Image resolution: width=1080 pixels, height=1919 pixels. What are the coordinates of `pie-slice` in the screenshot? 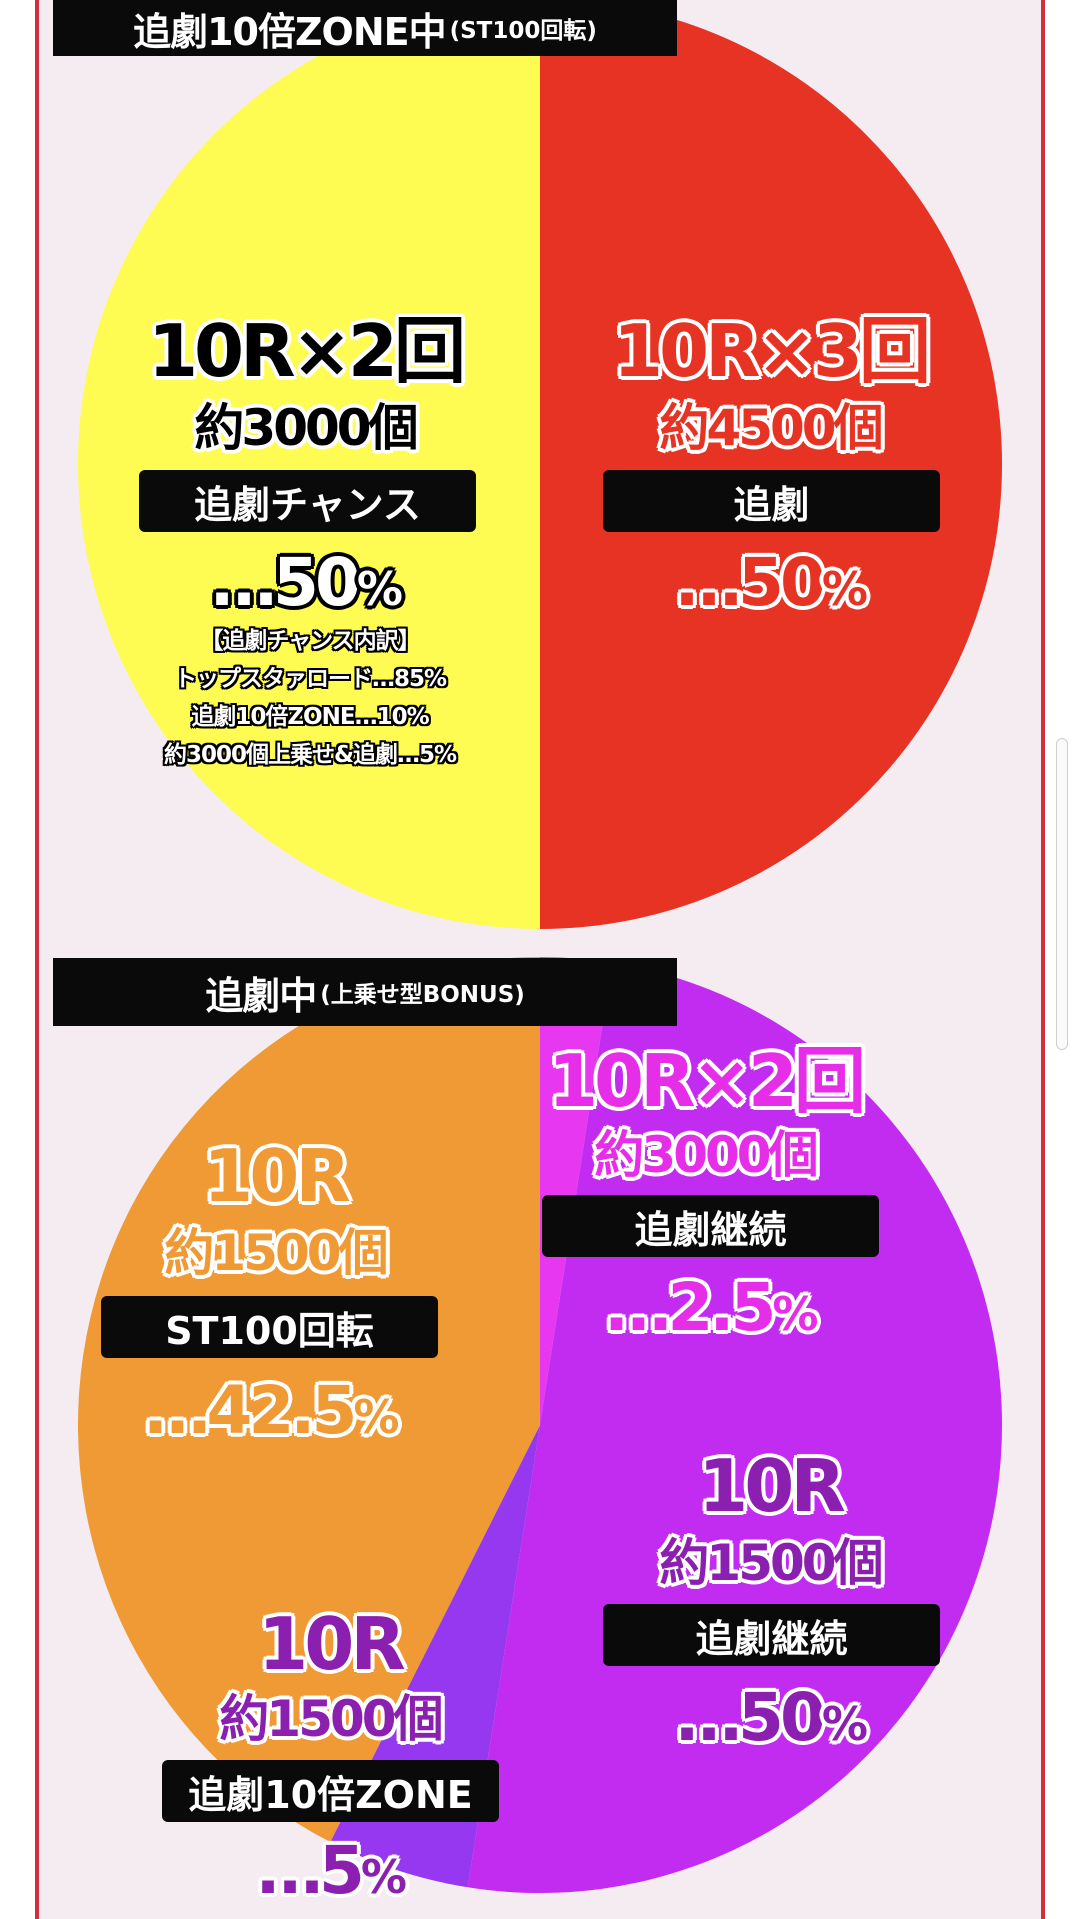 It's located at (576, 1191).